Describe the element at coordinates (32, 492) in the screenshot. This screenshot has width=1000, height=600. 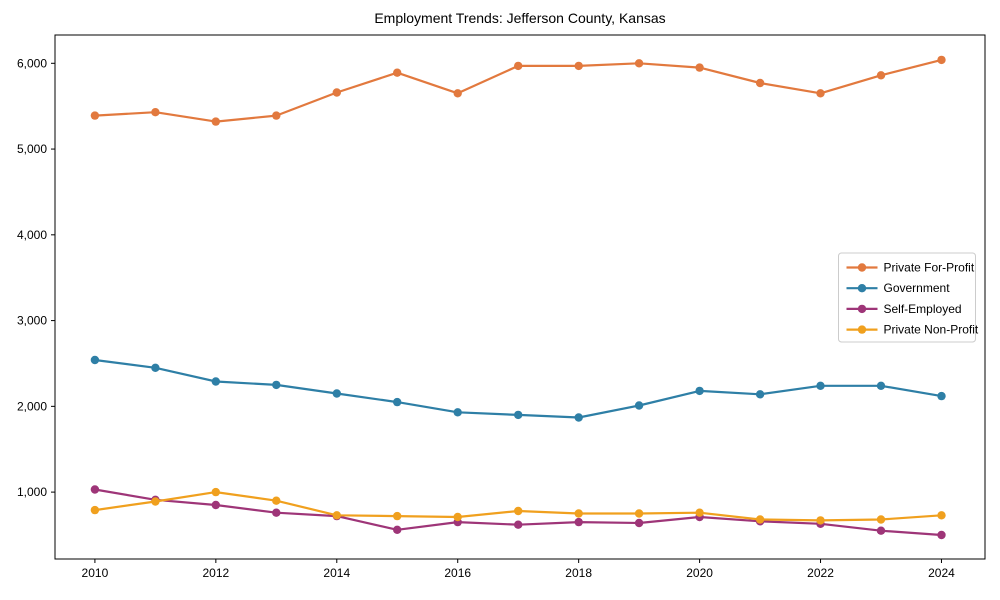
I see `y-tick-label: 1,000` at that location.